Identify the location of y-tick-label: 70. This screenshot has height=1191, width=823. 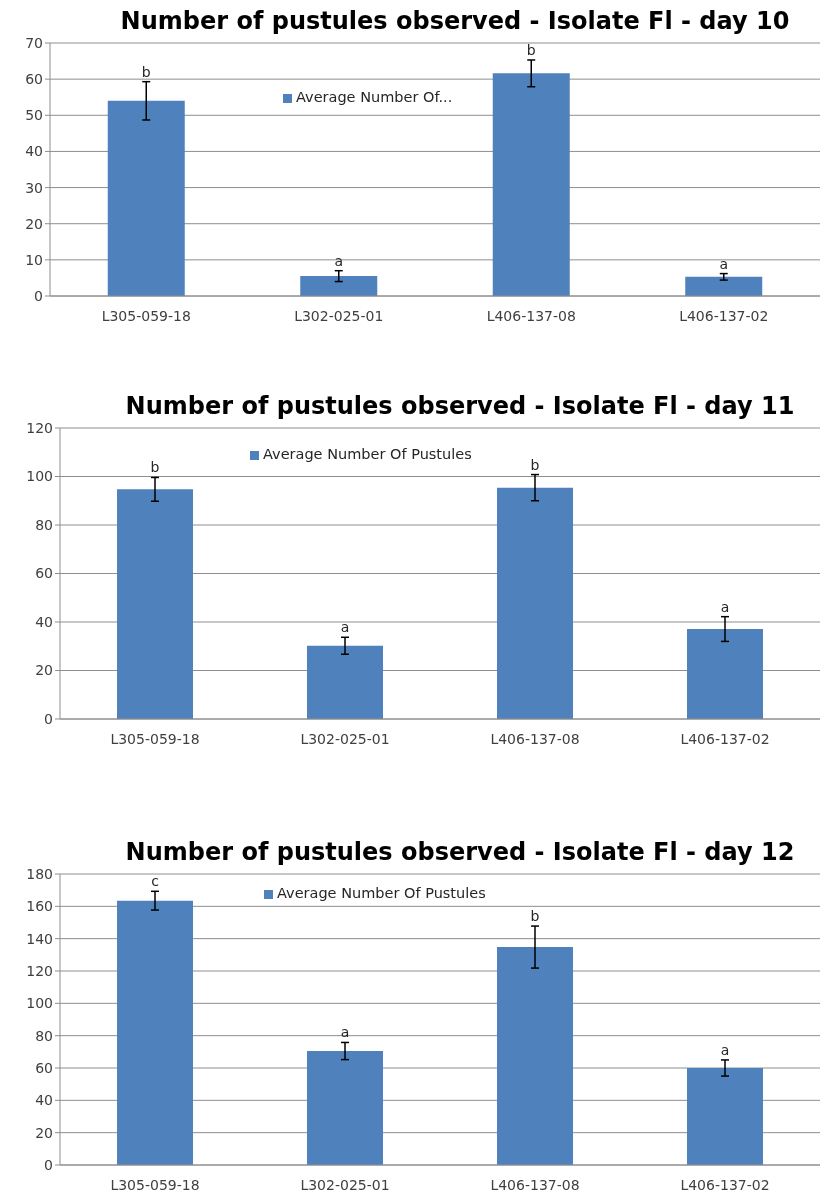
(34, 42).